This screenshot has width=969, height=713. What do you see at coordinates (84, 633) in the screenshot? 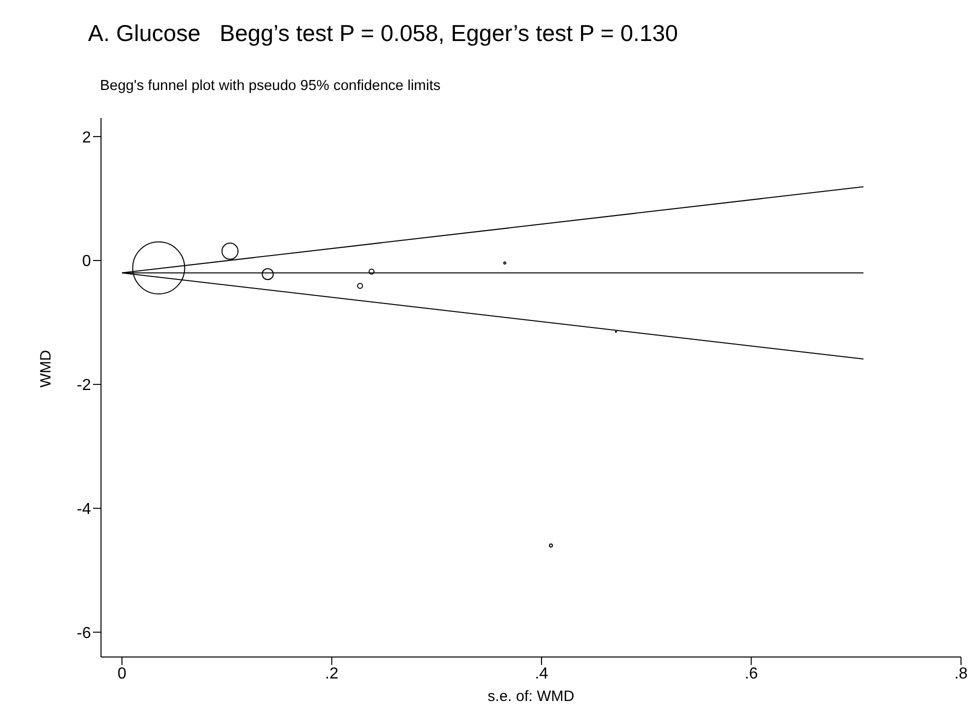
I see `y-tick-label: -6` at bounding box center [84, 633].